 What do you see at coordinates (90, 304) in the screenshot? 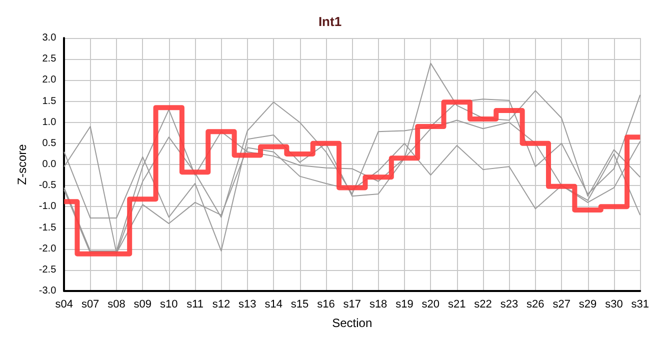
I see `x-tick-label: s07` at bounding box center [90, 304].